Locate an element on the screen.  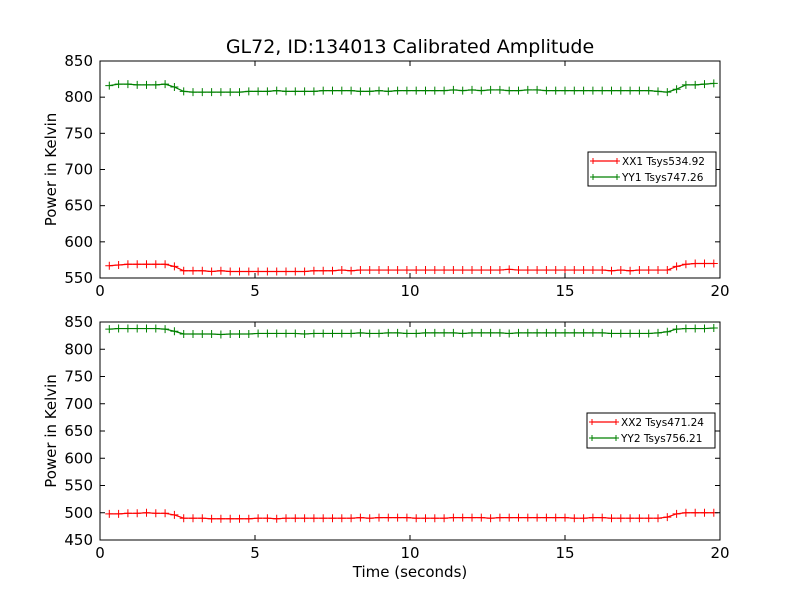
x-tick-label: 0 is located at coordinates (100, 291).